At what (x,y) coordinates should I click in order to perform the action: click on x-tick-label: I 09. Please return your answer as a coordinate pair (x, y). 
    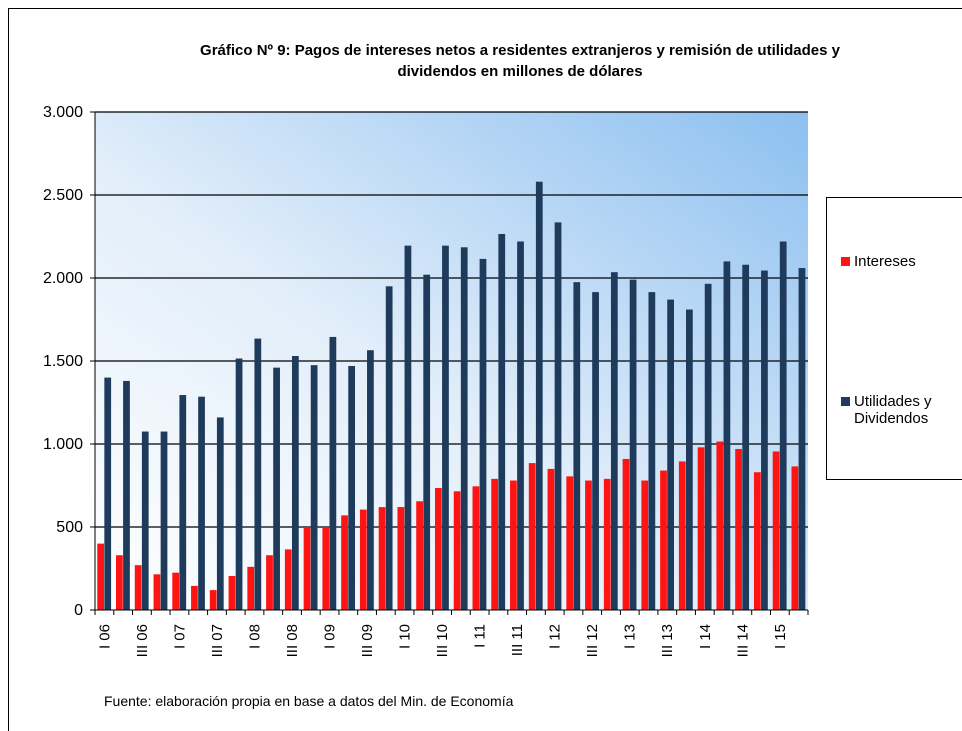
    Looking at the image, I should click on (330, 636).